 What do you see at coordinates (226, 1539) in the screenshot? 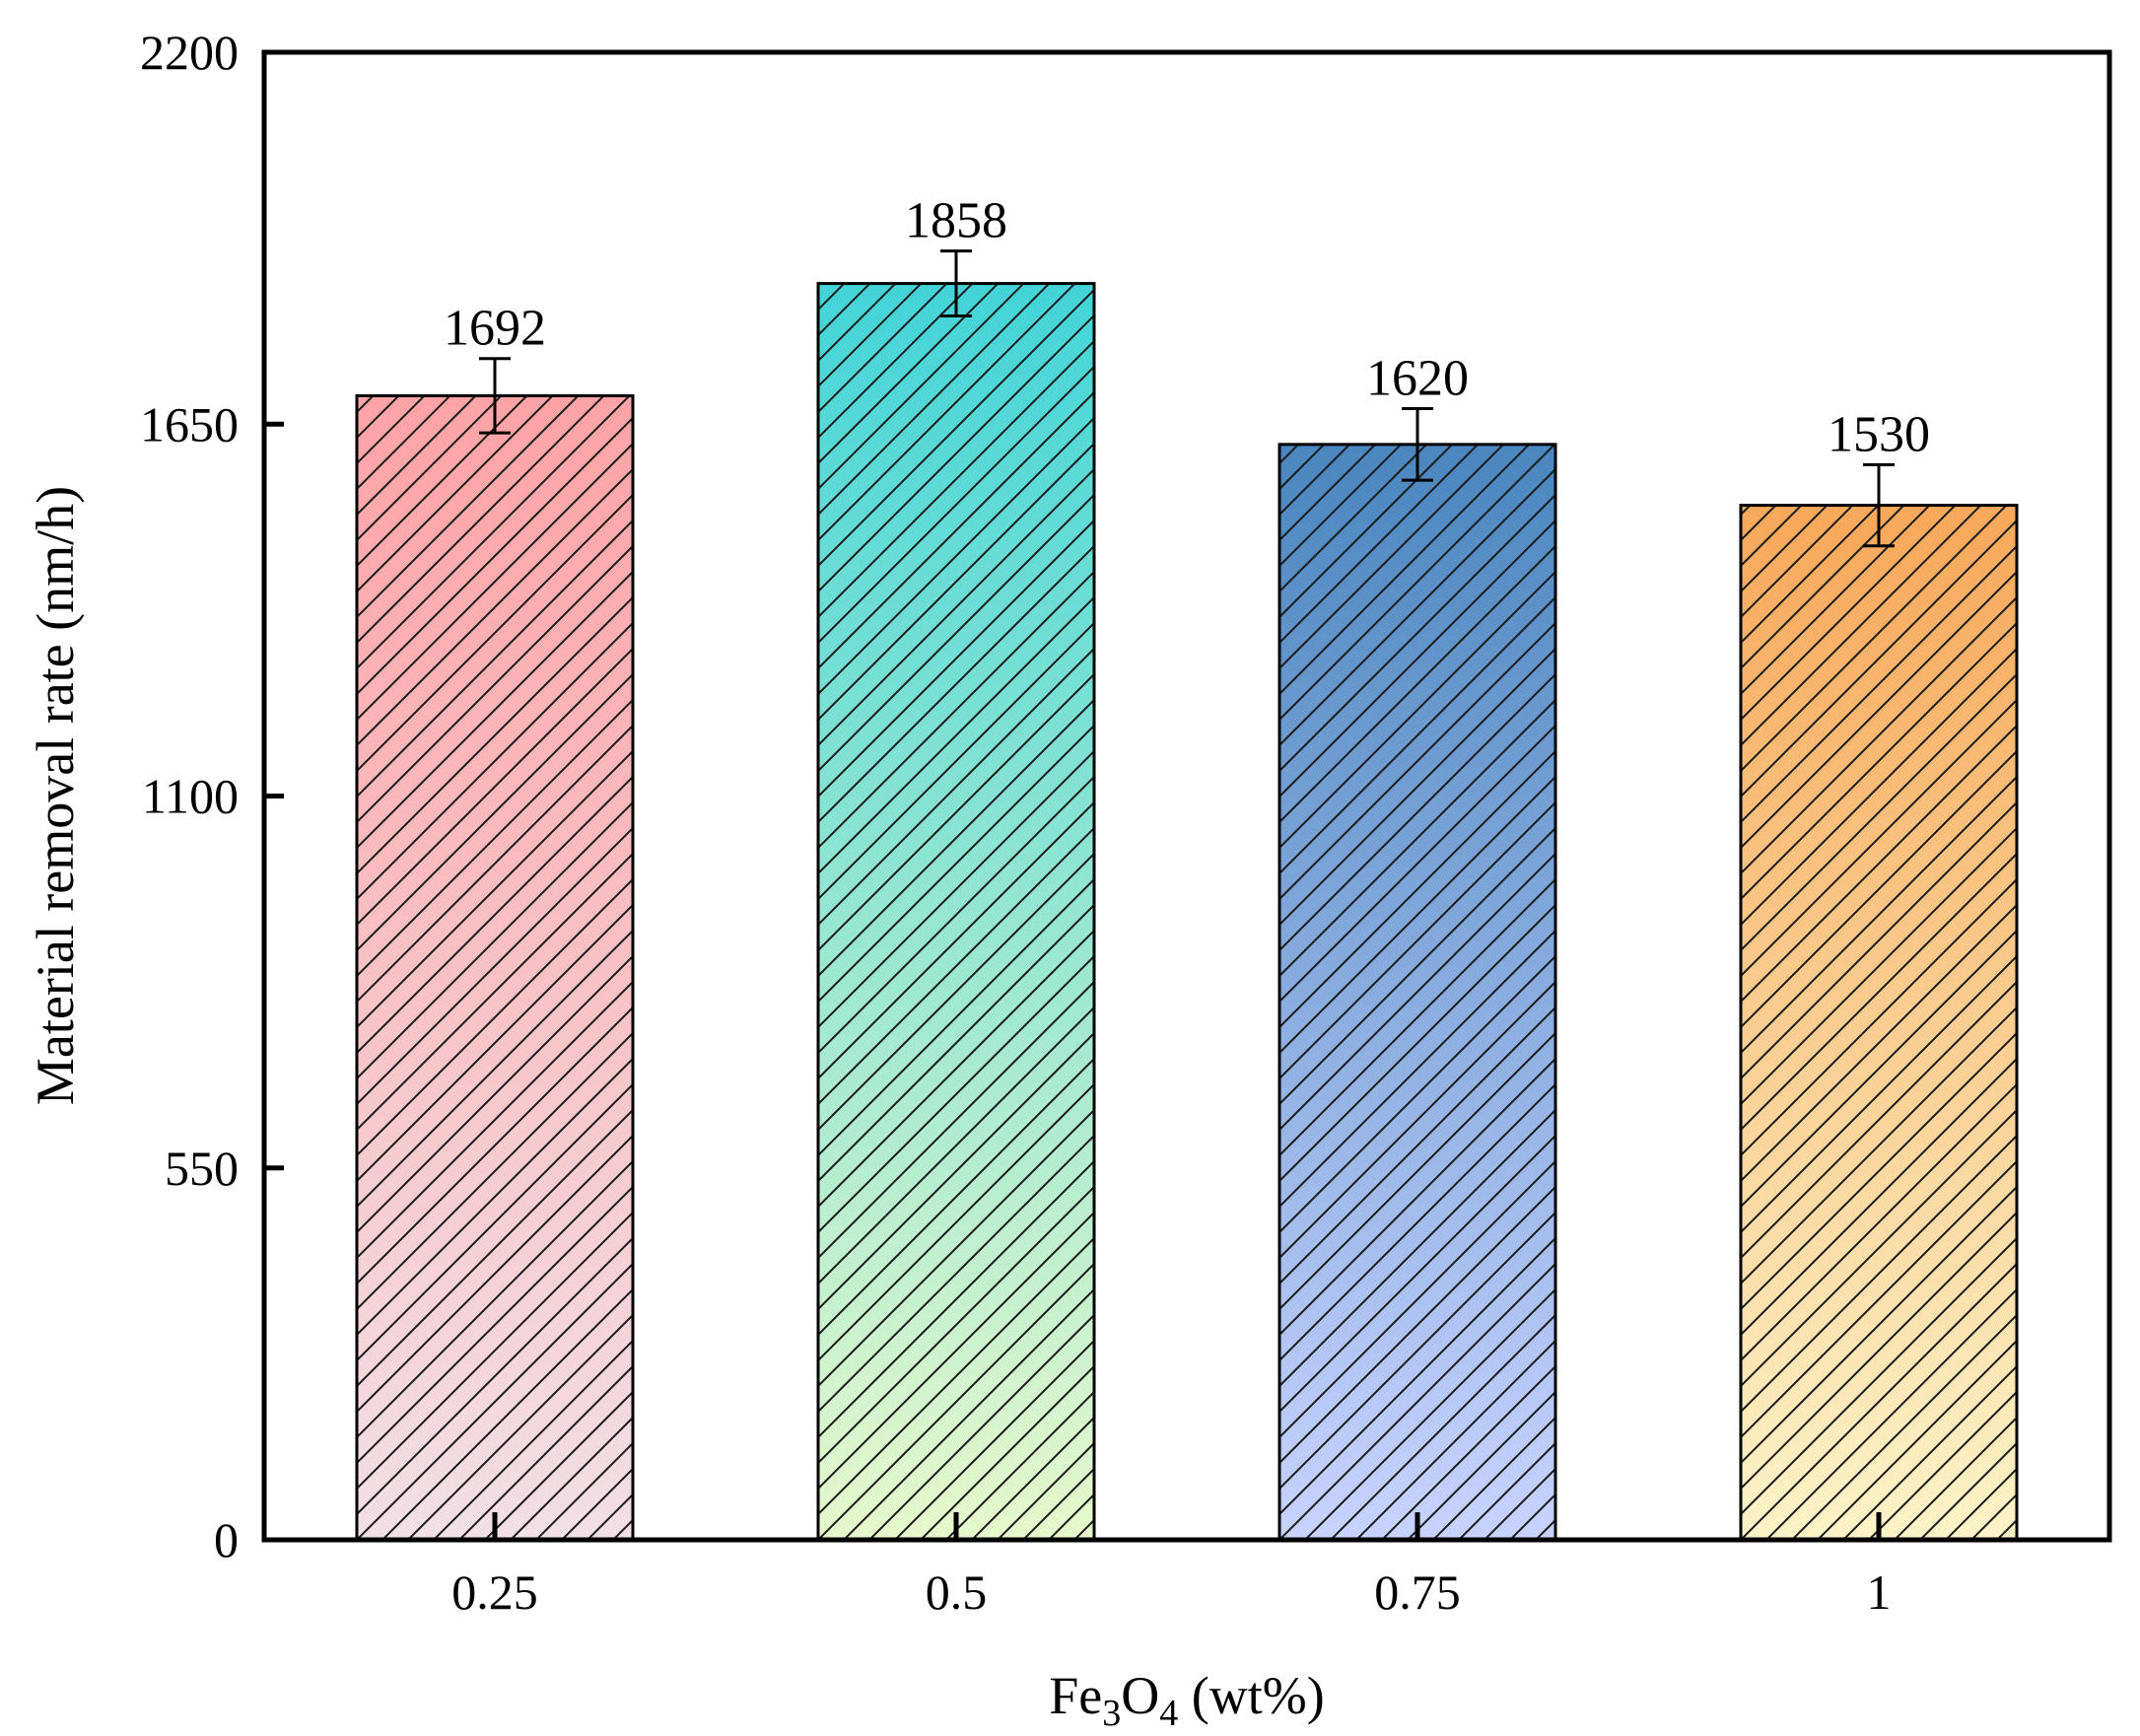
I see `y-tick-label-0: 0` at bounding box center [226, 1539].